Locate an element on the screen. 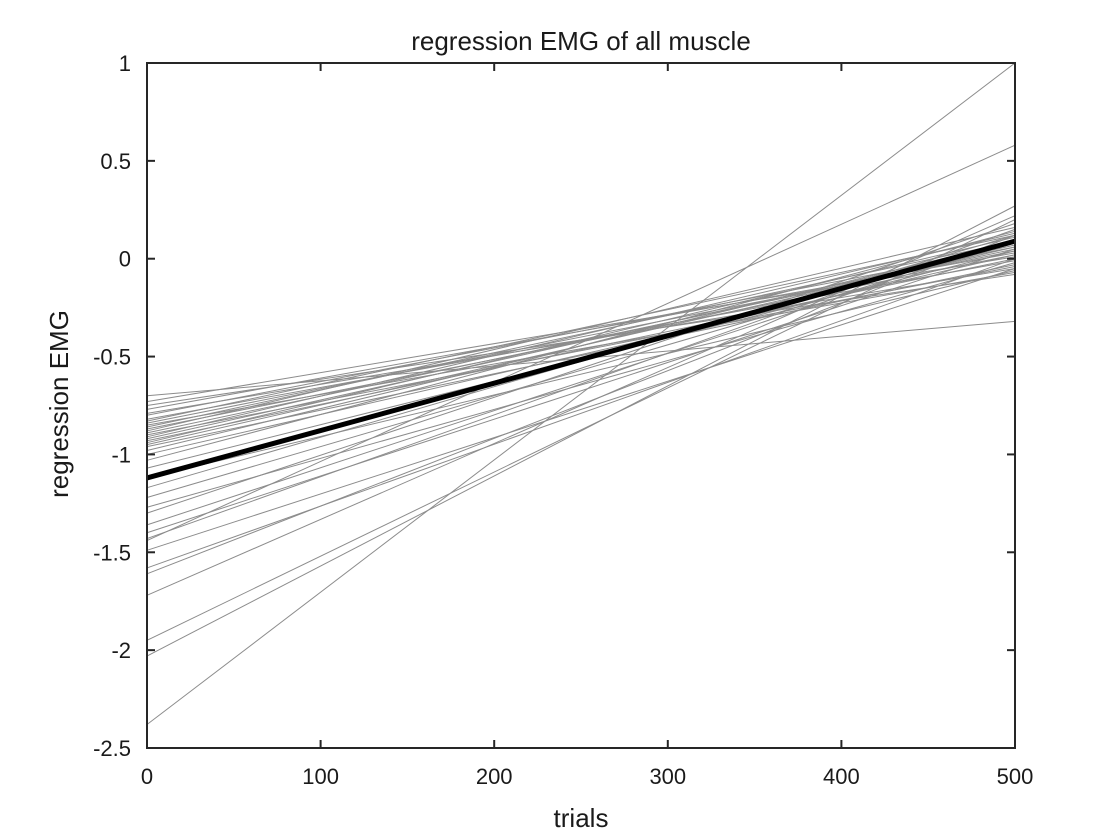 This screenshot has height=840, width=1120. y-tick-label: -1 is located at coordinates (121, 454).